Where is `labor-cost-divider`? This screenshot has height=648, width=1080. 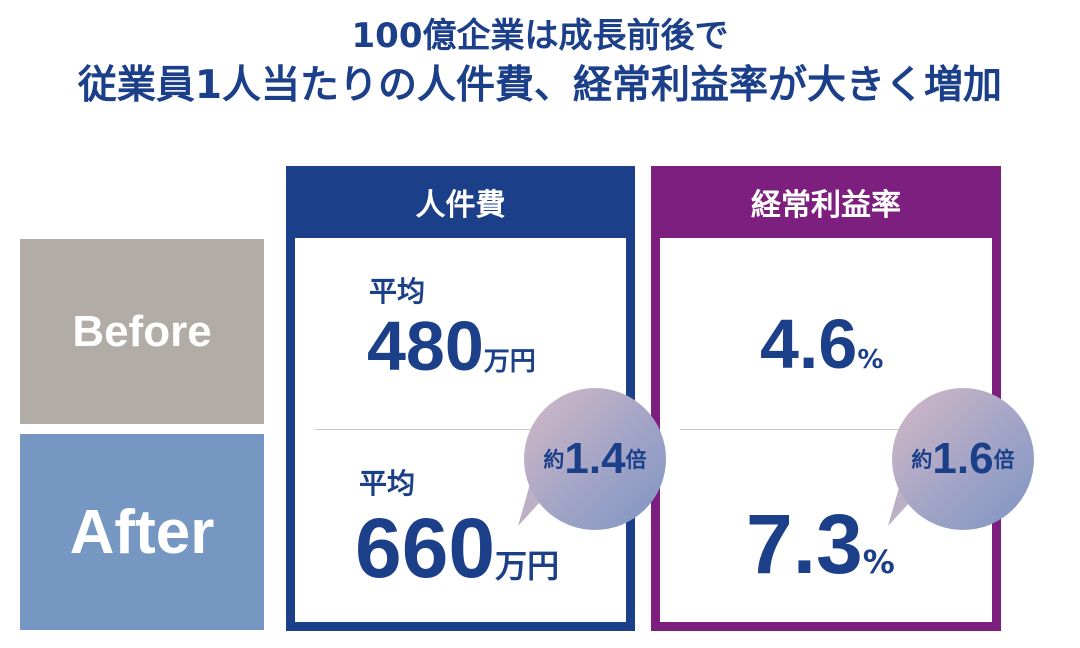 labor-cost-divider is located at coordinates (460, 429).